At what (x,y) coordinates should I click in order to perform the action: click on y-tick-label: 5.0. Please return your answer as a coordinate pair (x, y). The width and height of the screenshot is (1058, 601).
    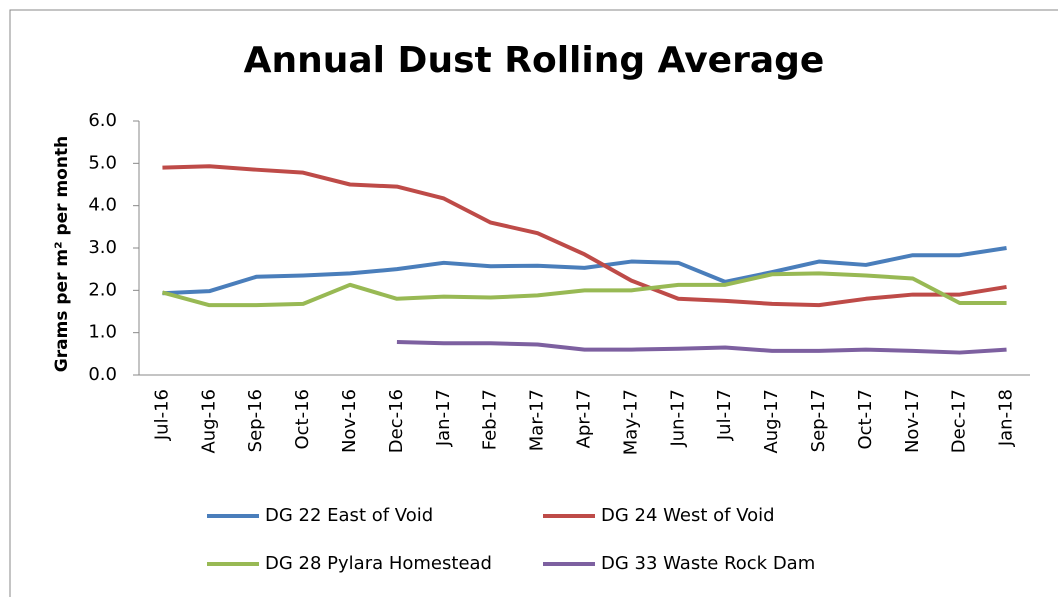
    Looking at the image, I should click on (102, 162).